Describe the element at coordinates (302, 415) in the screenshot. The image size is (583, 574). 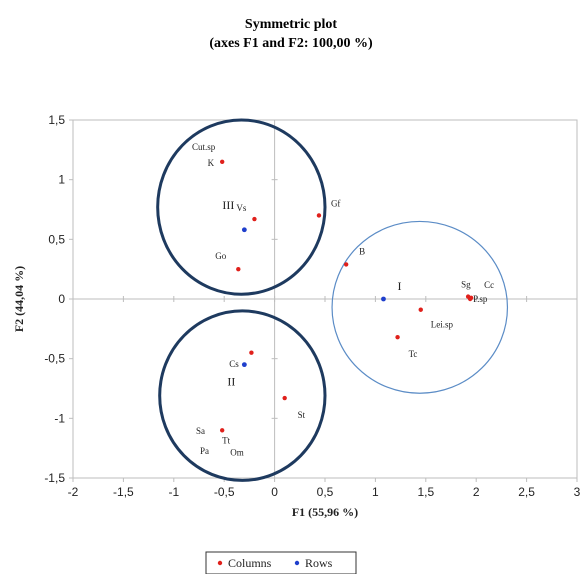
I see `point-label: St` at that location.